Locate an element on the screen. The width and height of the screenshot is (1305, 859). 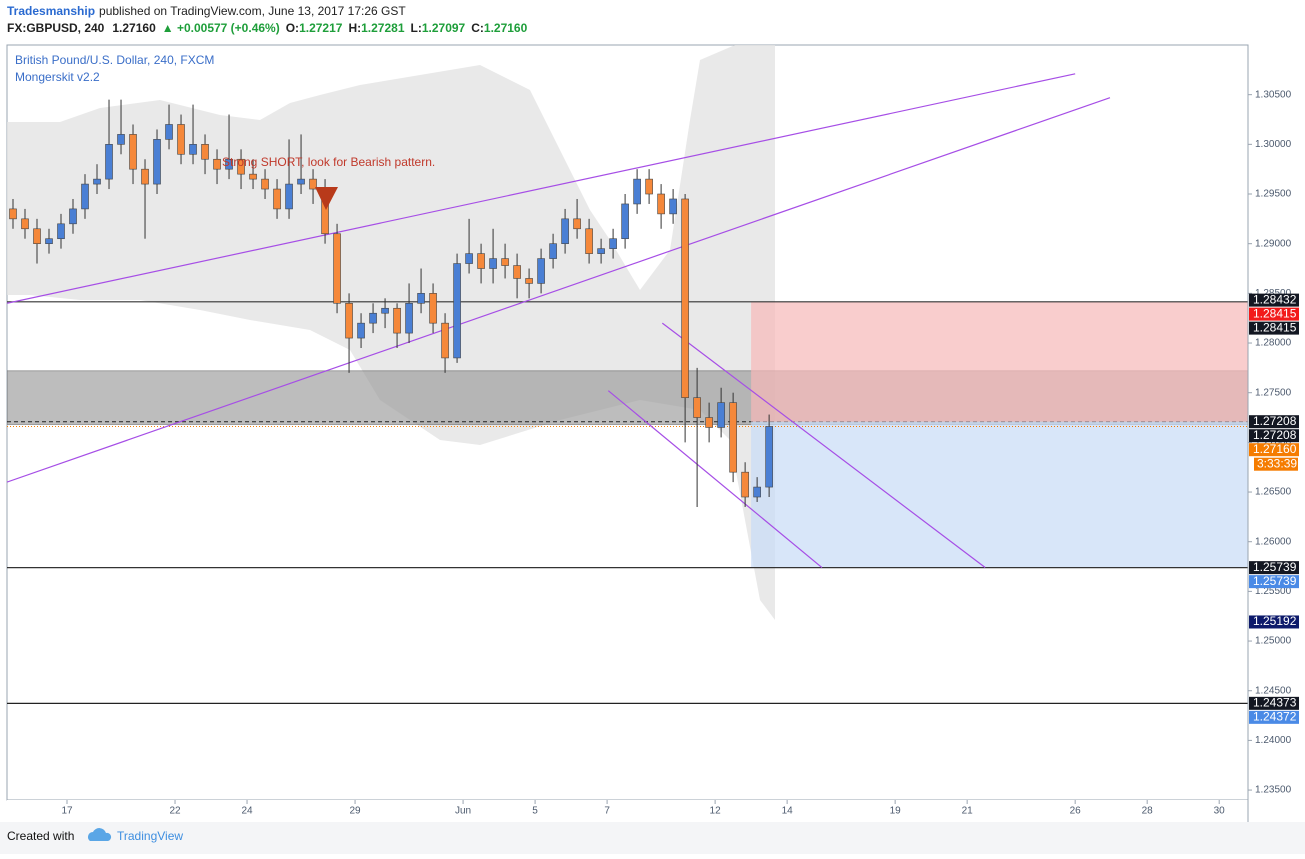
ohlc-key: O: is located at coordinates (292, 28).